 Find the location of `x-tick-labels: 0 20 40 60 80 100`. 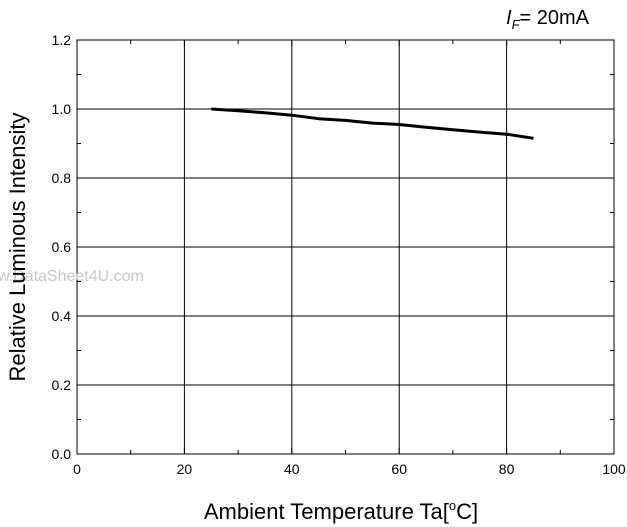

x-tick-labels: 0 20 40 60 80 100 is located at coordinates (349, 469).